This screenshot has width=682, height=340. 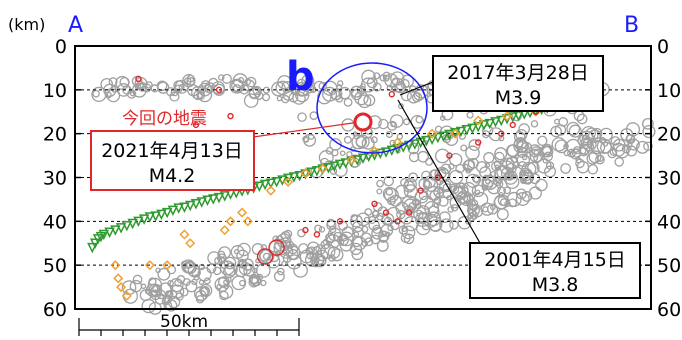 I want to click on y-tick-label-right: 30, so click(x=669, y=179).